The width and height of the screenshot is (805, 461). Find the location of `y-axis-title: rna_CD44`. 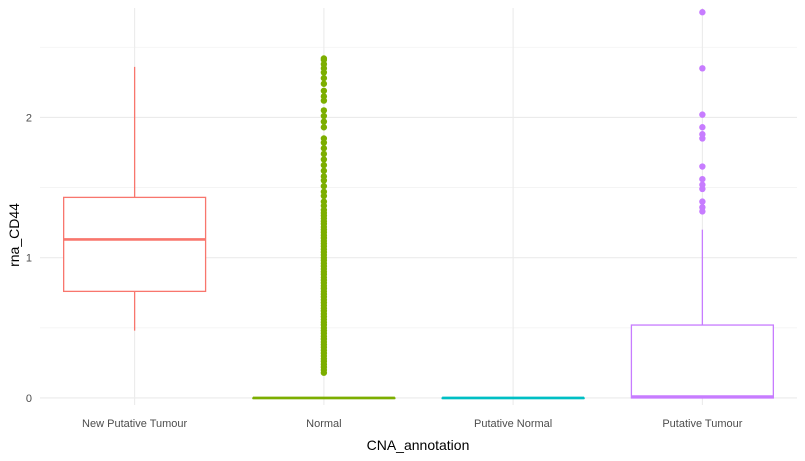

y-axis-title: rna_CD44 is located at coordinates (14, 235).